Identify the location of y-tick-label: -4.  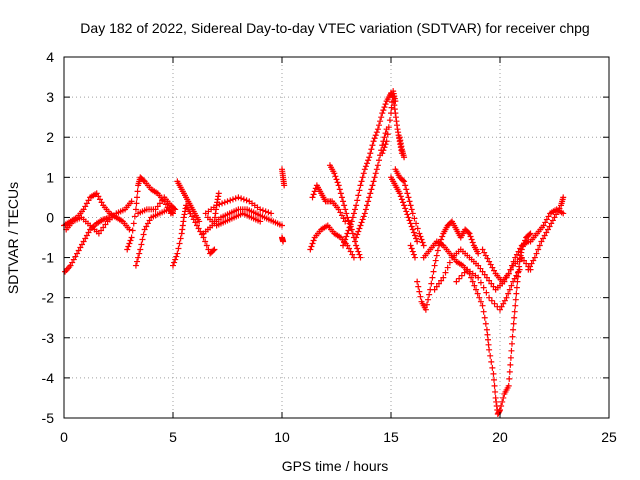
(48, 378).